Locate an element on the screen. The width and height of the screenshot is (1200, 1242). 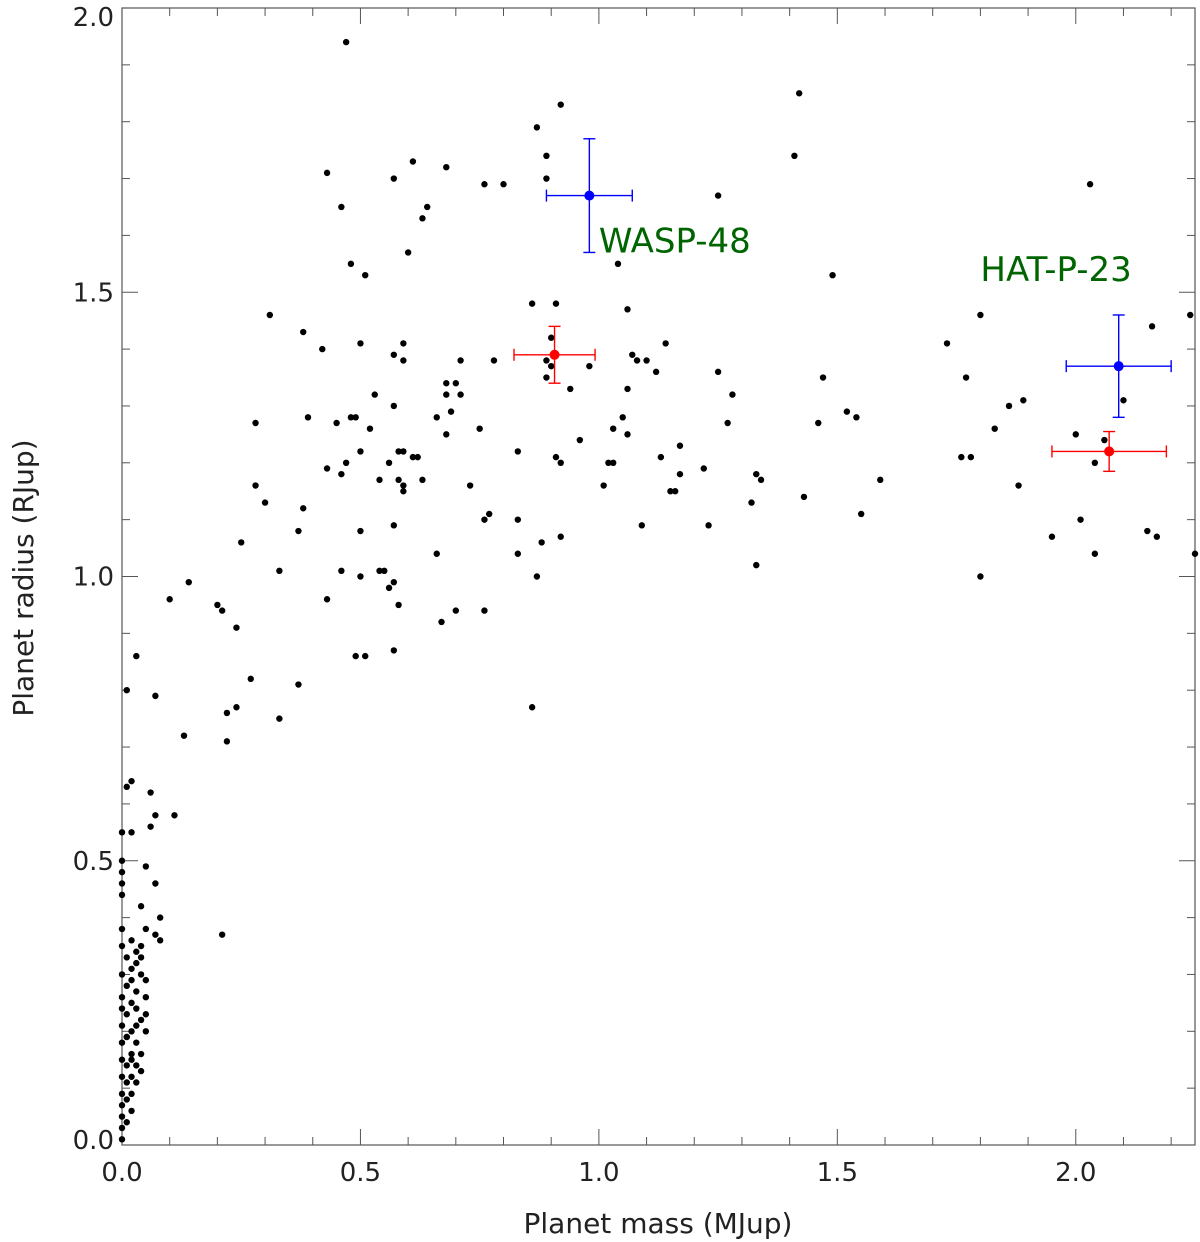
annotations: WASP-48 HAT-P-23 is located at coordinates (865, 255).